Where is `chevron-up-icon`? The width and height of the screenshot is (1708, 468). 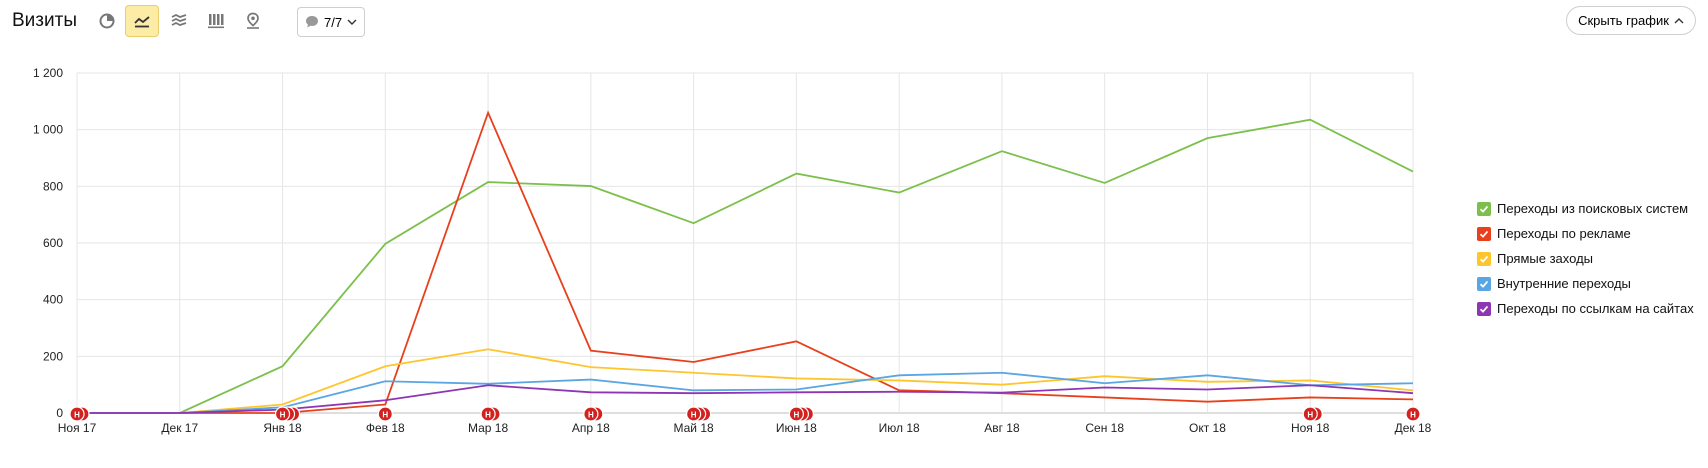 chevron-up-icon is located at coordinates (1679, 20).